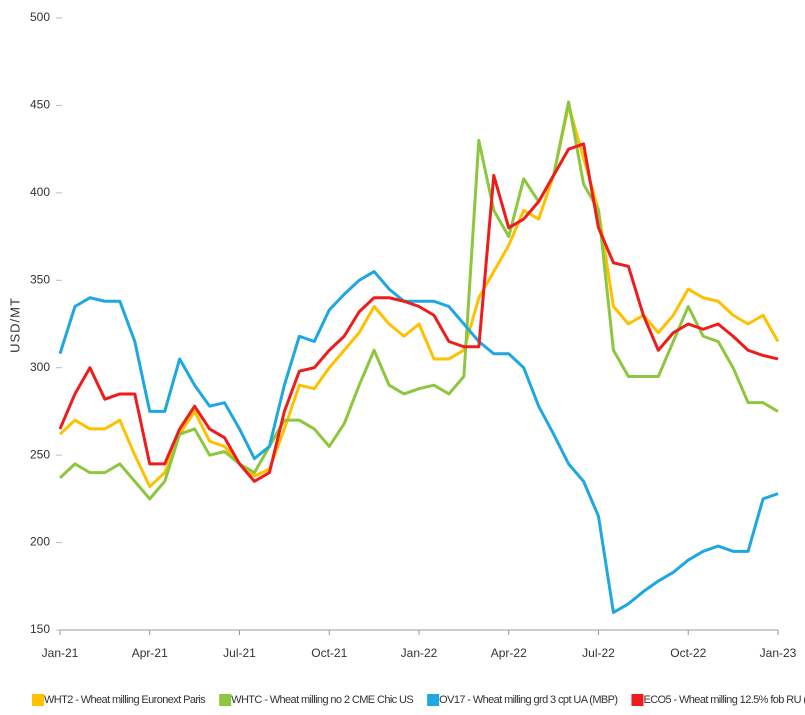  I want to click on y-tick-label: 500, so click(40, 17).